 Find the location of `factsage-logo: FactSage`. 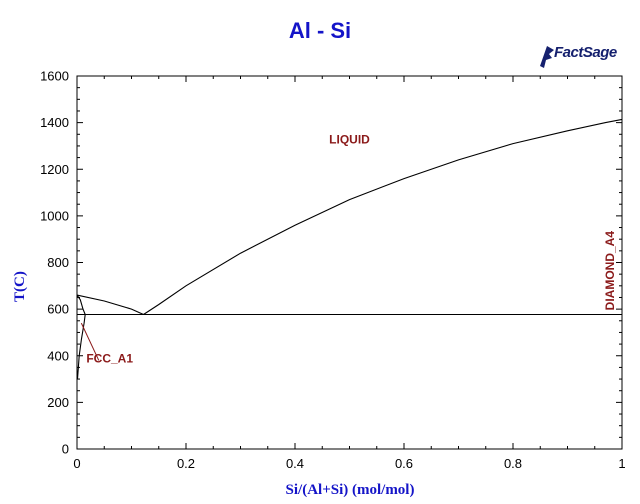

factsage-logo: FactSage is located at coordinates (584, 57).